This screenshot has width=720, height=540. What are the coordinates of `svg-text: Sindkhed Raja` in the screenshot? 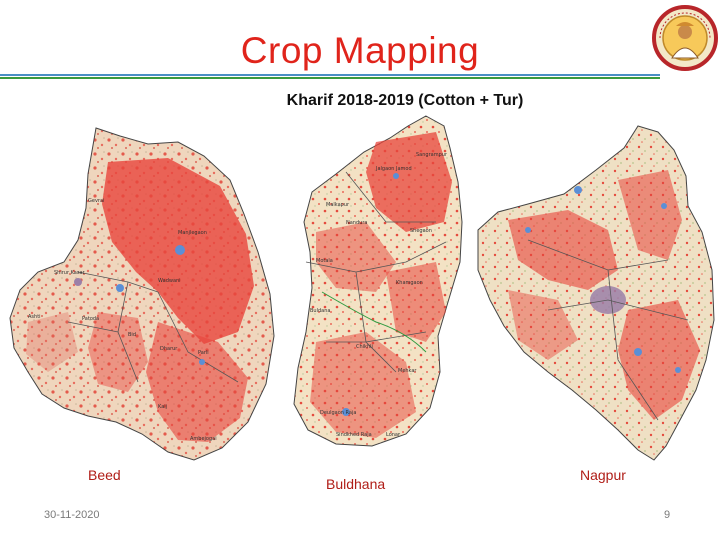 It's located at (354, 435).